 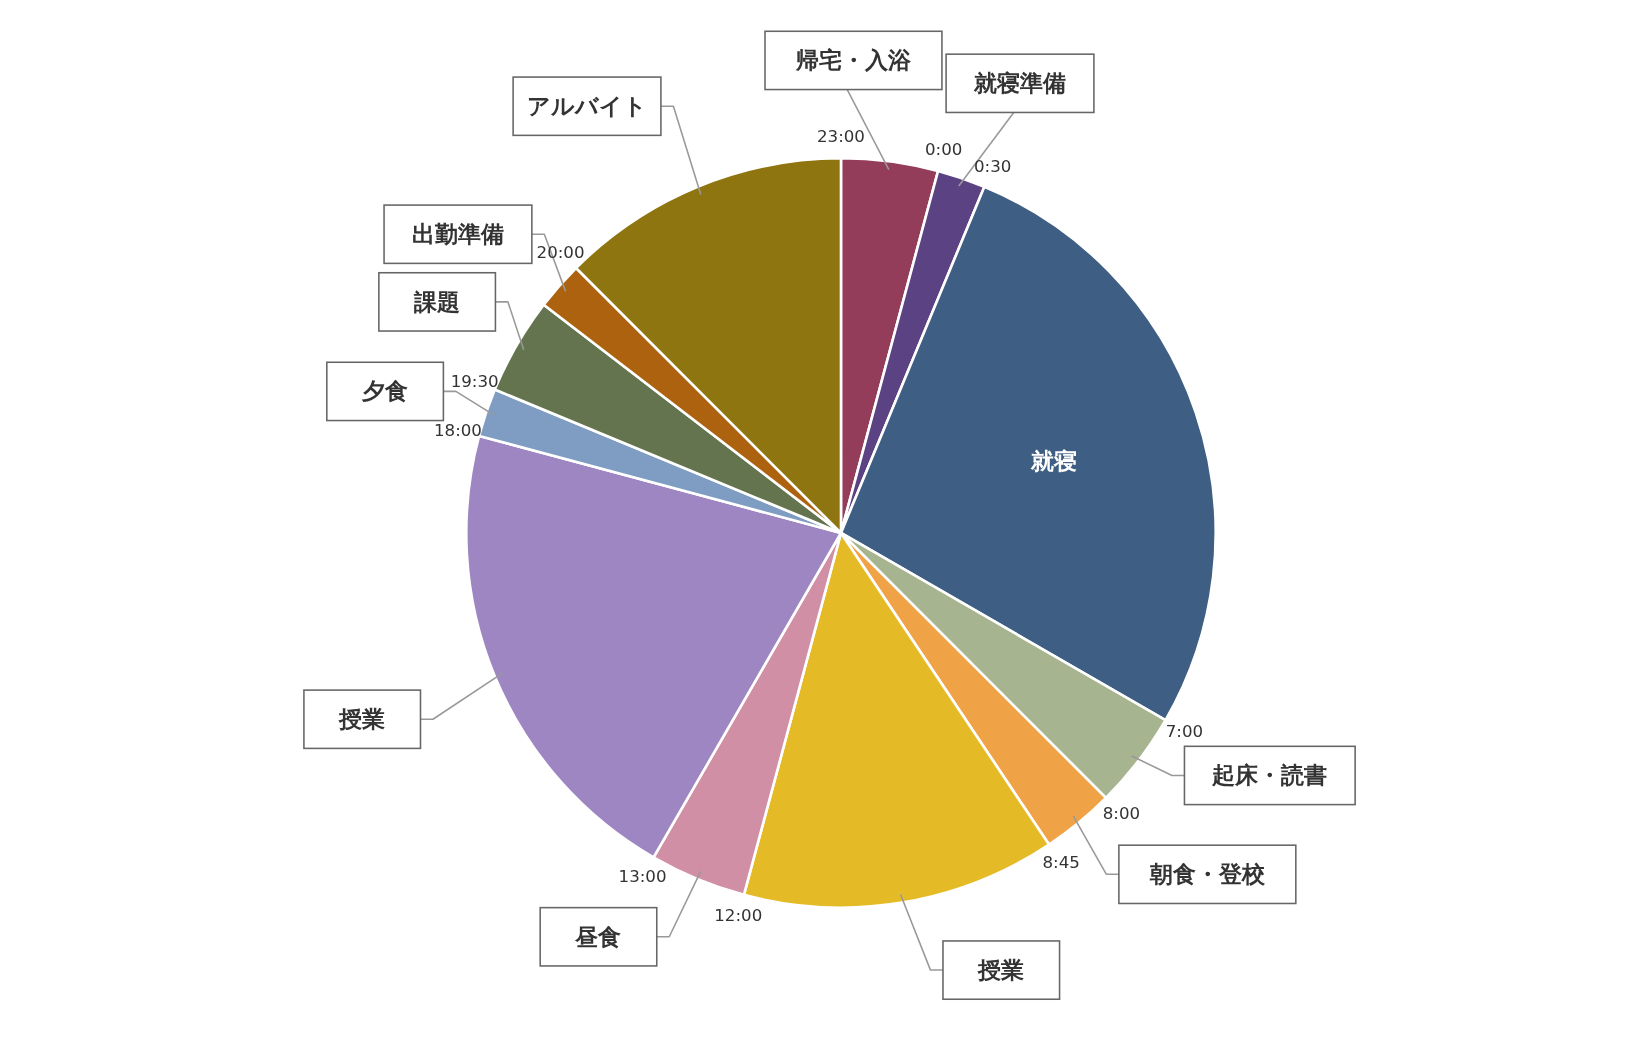 What do you see at coordinates (385, 391) in the screenshot?
I see `slice-label: 夕食` at bounding box center [385, 391].